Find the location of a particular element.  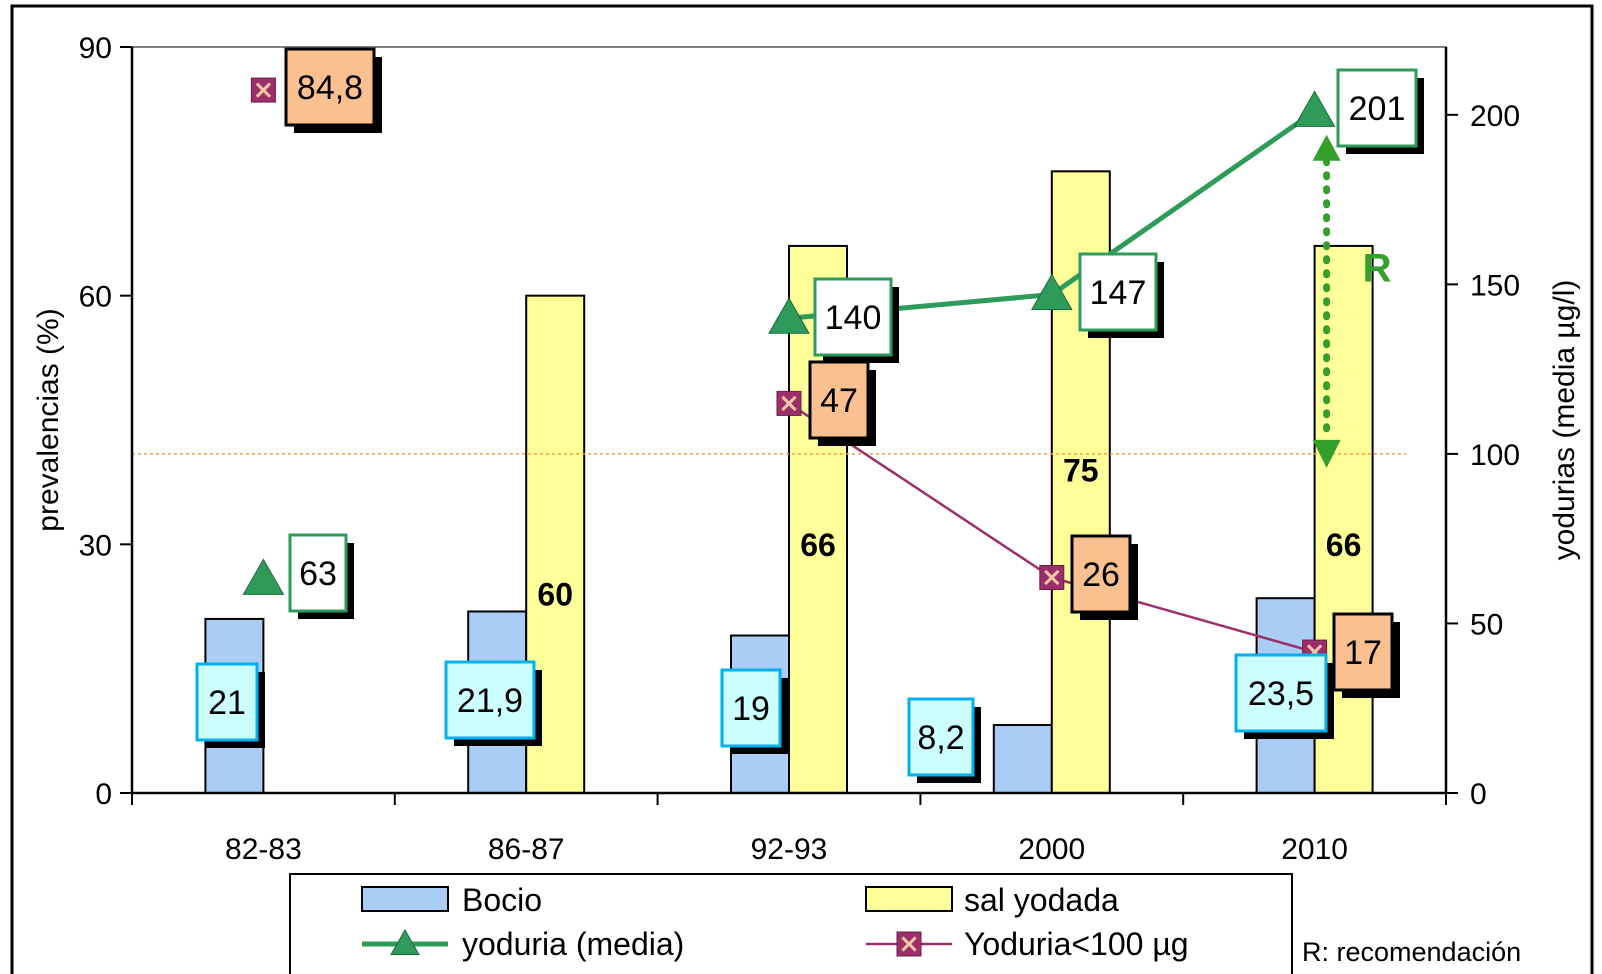

data-label-bocio-group: 19 is located at coordinates (754, 711).